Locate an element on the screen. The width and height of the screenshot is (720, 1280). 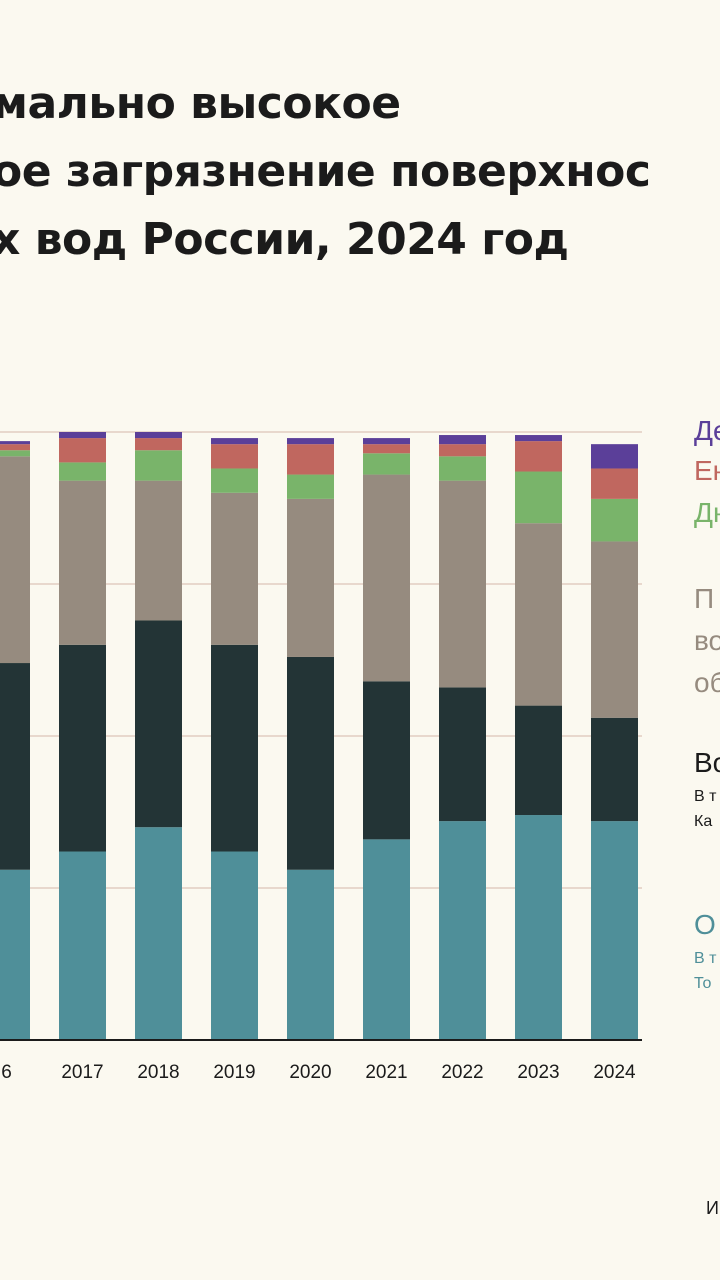
title-line-1: мально высокое is located at coordinates (200, 103).